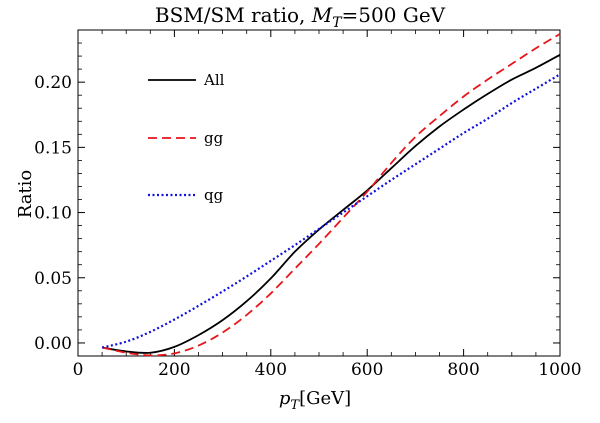 This screenshot has width=600, height=423. I want to click on y-tick-label: 0.10, so click(53, 214).